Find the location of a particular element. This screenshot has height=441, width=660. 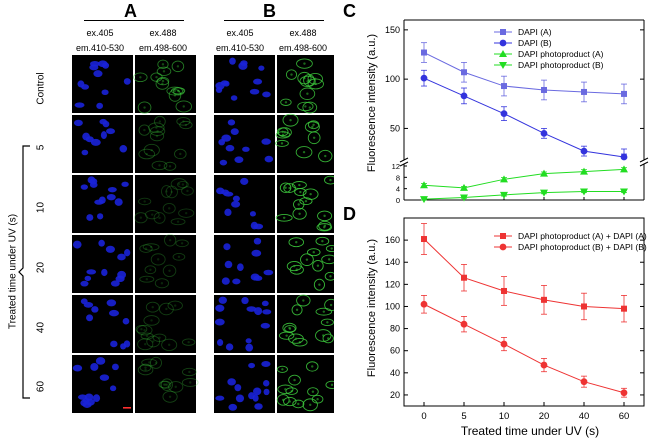

chart-d-xtick-label: 40 is located at coordinates (584, 416).